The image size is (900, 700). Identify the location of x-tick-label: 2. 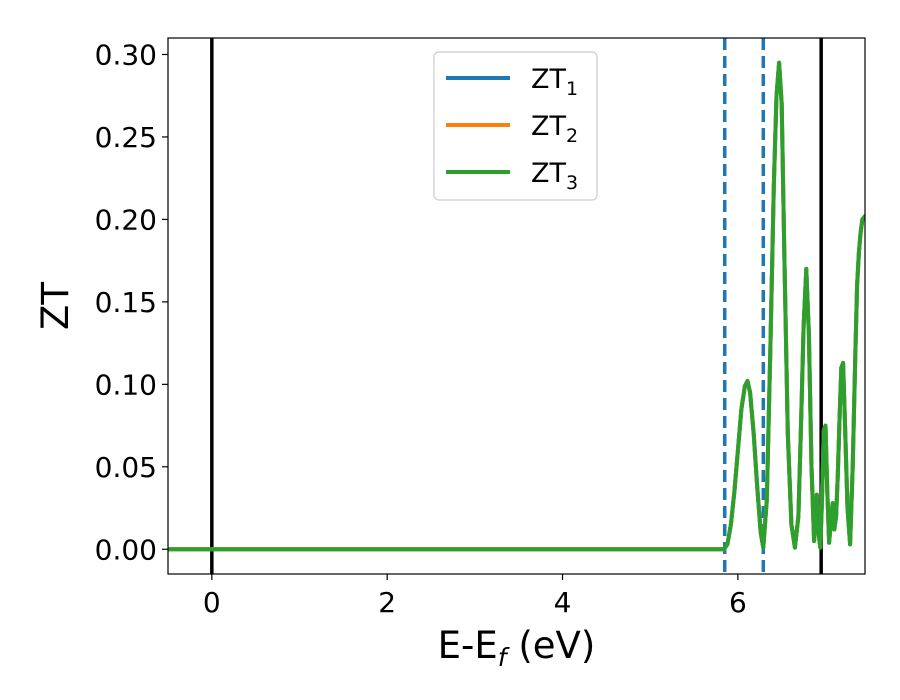
(387, 602).